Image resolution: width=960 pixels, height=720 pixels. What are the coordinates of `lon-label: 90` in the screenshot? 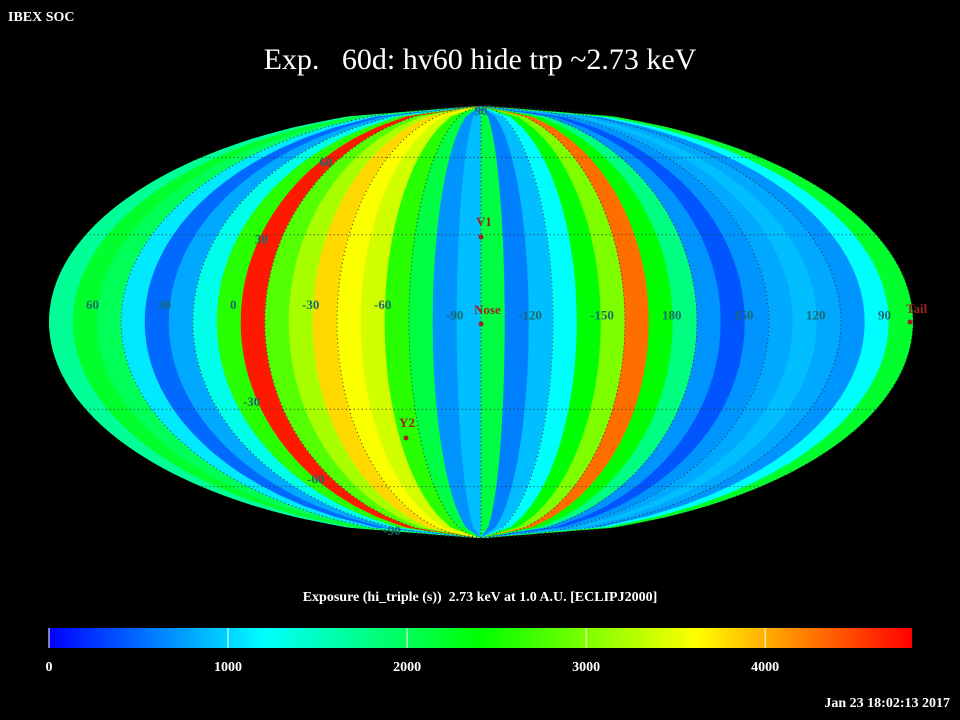 It's located at (884, 314).